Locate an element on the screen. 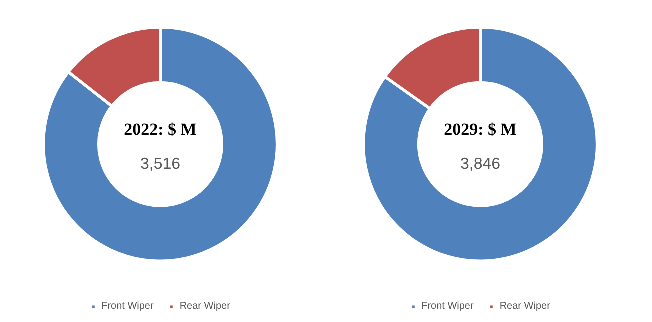 This screenshot has width=652, height=322. text: 3,516 is located at coordinates (160, 164).